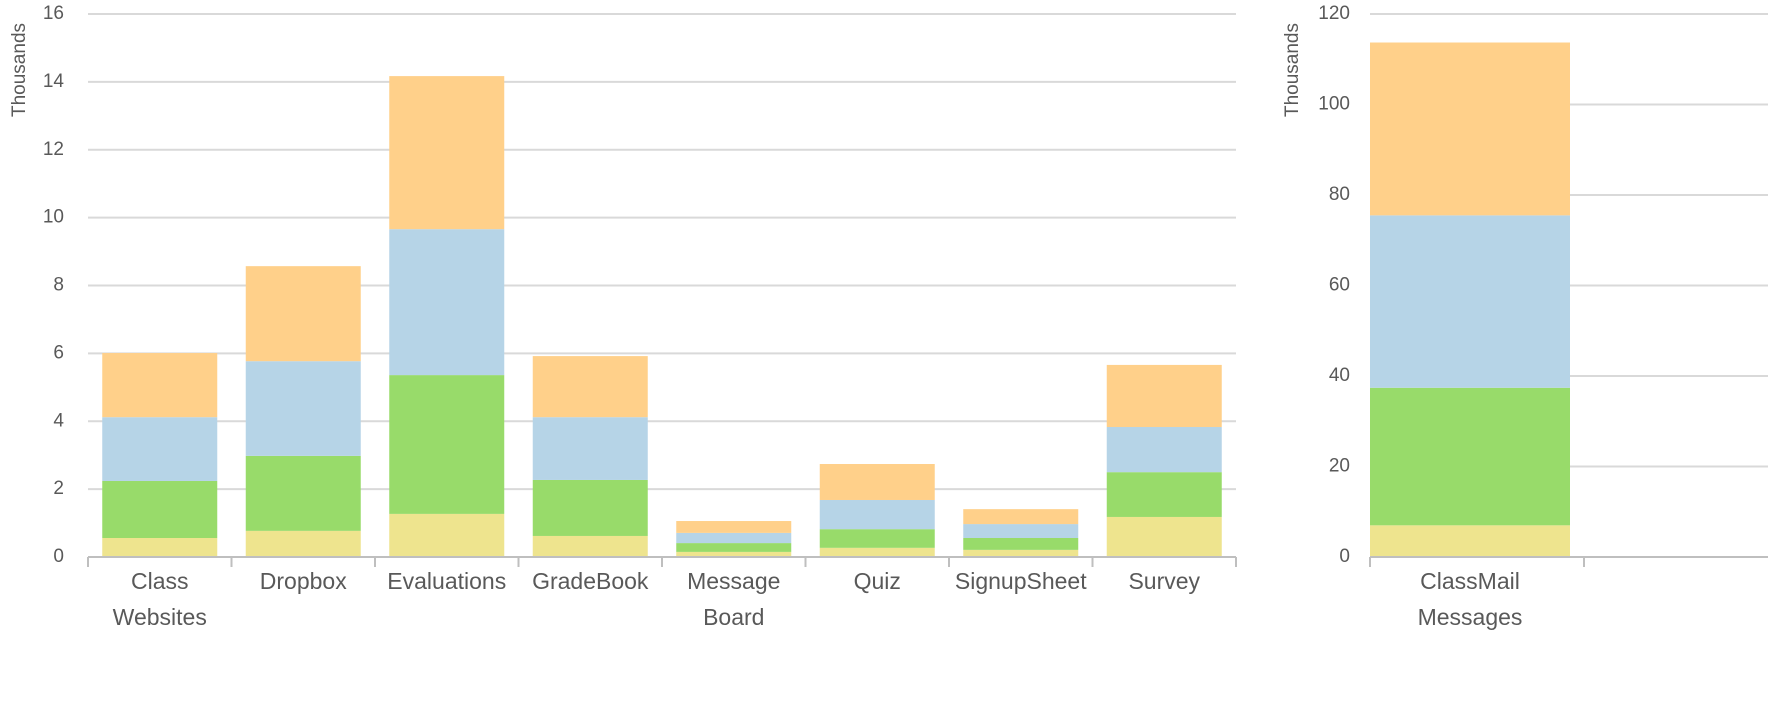  I want to click on y-tick-label: 60, so click(1339, 285).